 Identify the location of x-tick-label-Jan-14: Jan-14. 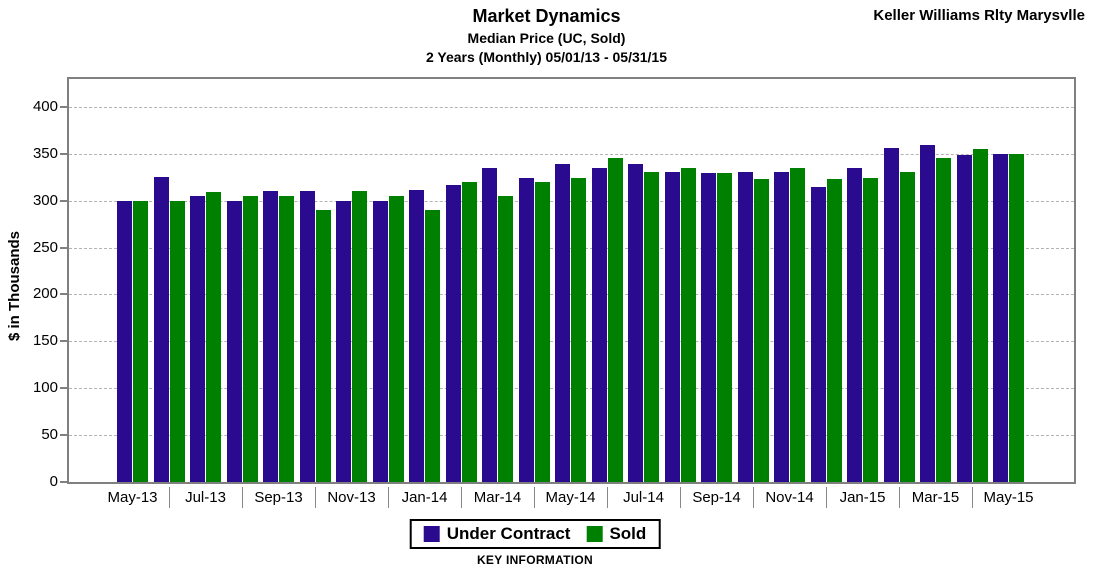
(424, 497).